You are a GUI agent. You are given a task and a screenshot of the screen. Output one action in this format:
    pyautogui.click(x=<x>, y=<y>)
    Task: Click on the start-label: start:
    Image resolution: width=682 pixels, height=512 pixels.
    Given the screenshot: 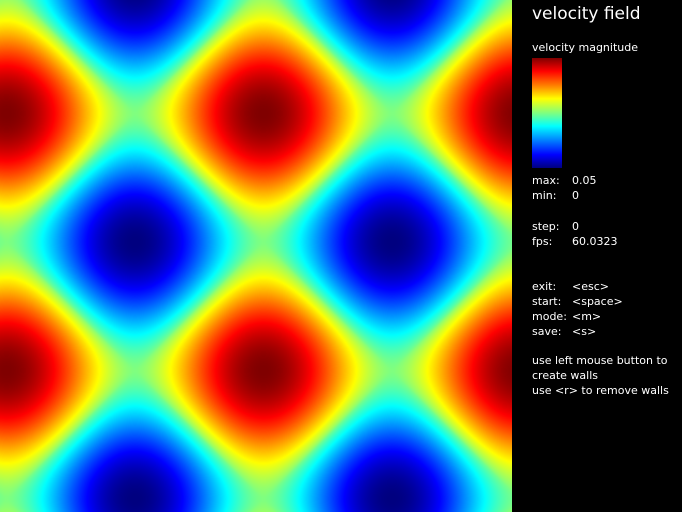 What is the action you would take?
    pyautogui.click(x=547, y=301)
    